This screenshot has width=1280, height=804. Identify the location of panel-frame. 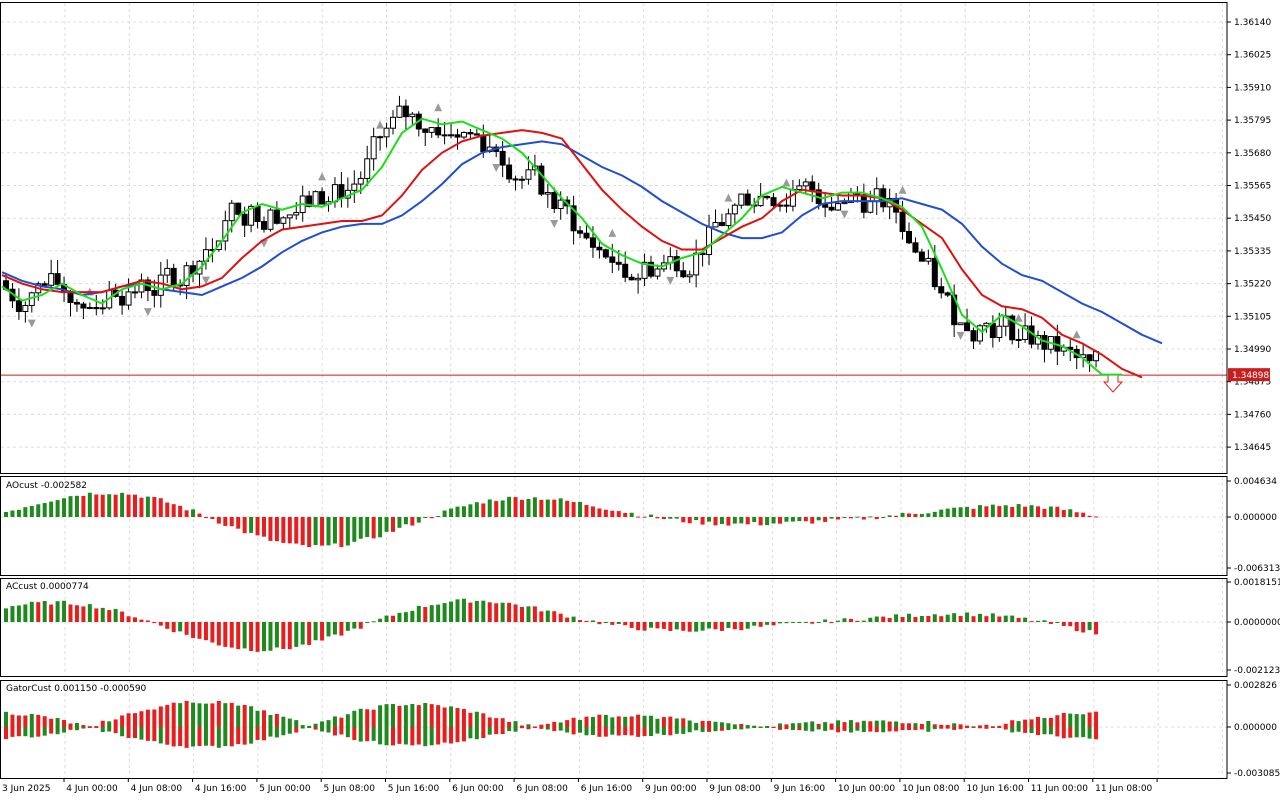
(614, 526).